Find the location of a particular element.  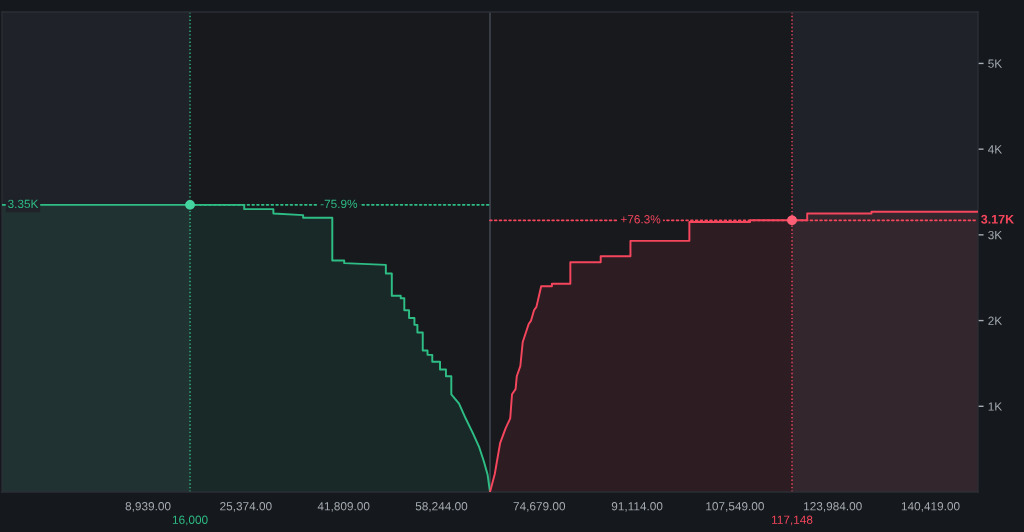

annotation: -75.9% is located at coordinates (339, 204).